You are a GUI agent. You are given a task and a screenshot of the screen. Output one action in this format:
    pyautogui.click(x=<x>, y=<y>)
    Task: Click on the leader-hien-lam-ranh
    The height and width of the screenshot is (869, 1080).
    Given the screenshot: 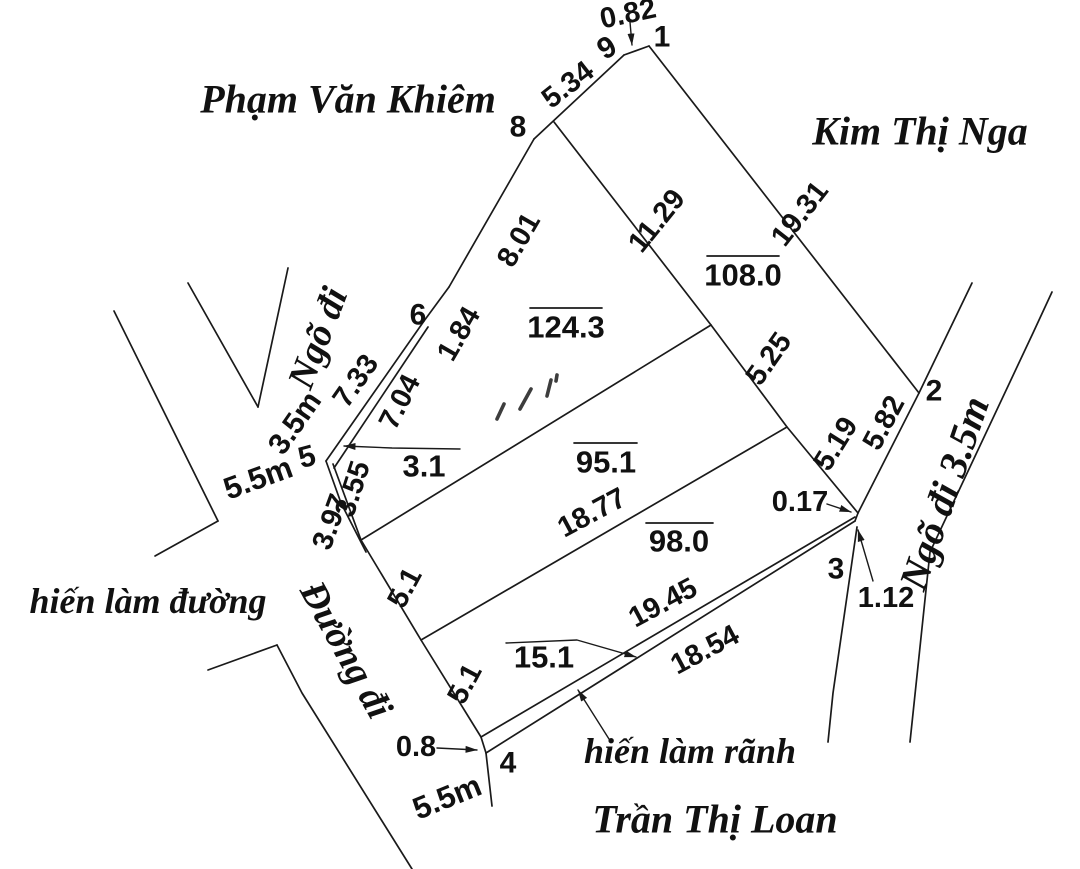 What is the action you would take?
    pyautogui.click(x=593, y=714)
    